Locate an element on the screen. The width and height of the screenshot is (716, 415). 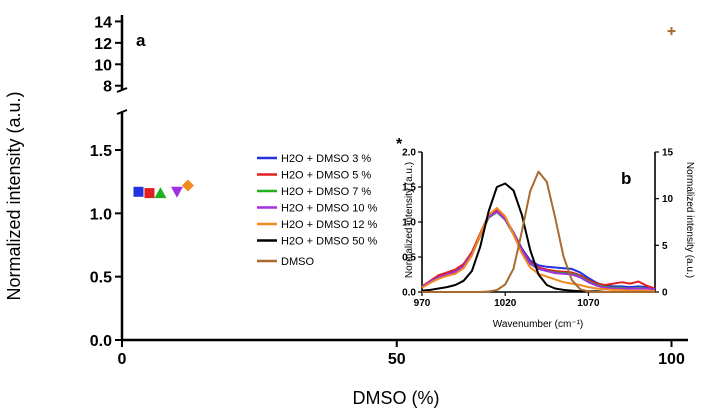
y-tick-label: 12 is located at coordinates (103, 44).